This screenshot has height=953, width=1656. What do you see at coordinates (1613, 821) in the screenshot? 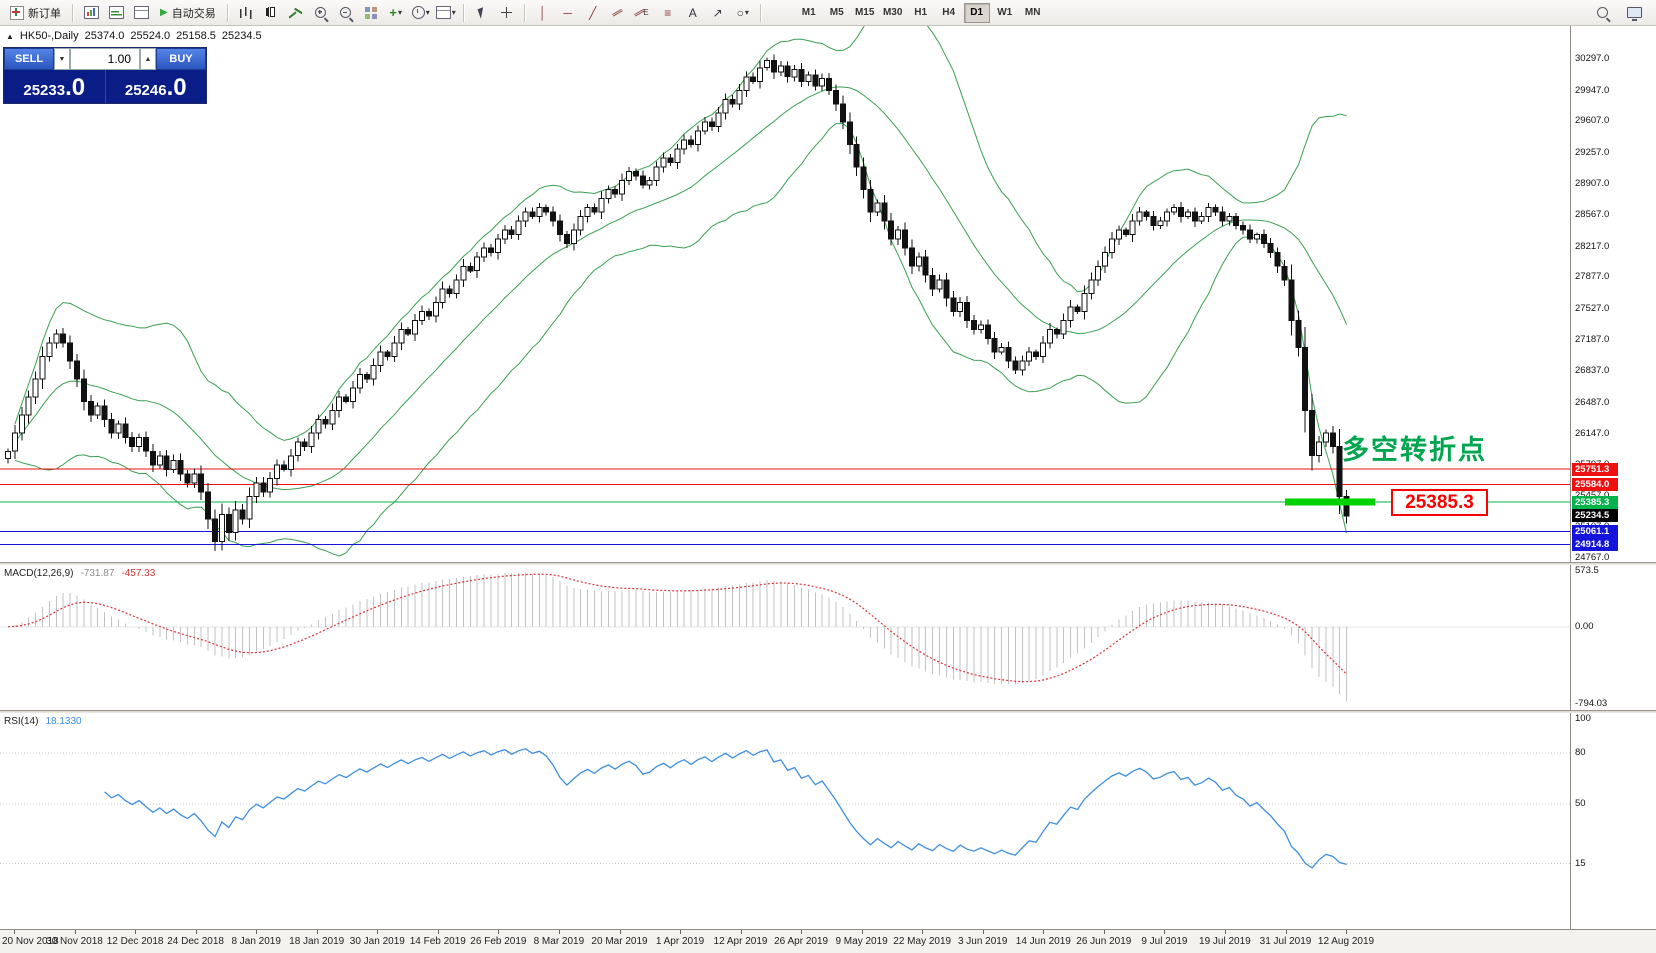
I see `rsi-axis: 100 80 50 15` at bounding box center [1613, 821].